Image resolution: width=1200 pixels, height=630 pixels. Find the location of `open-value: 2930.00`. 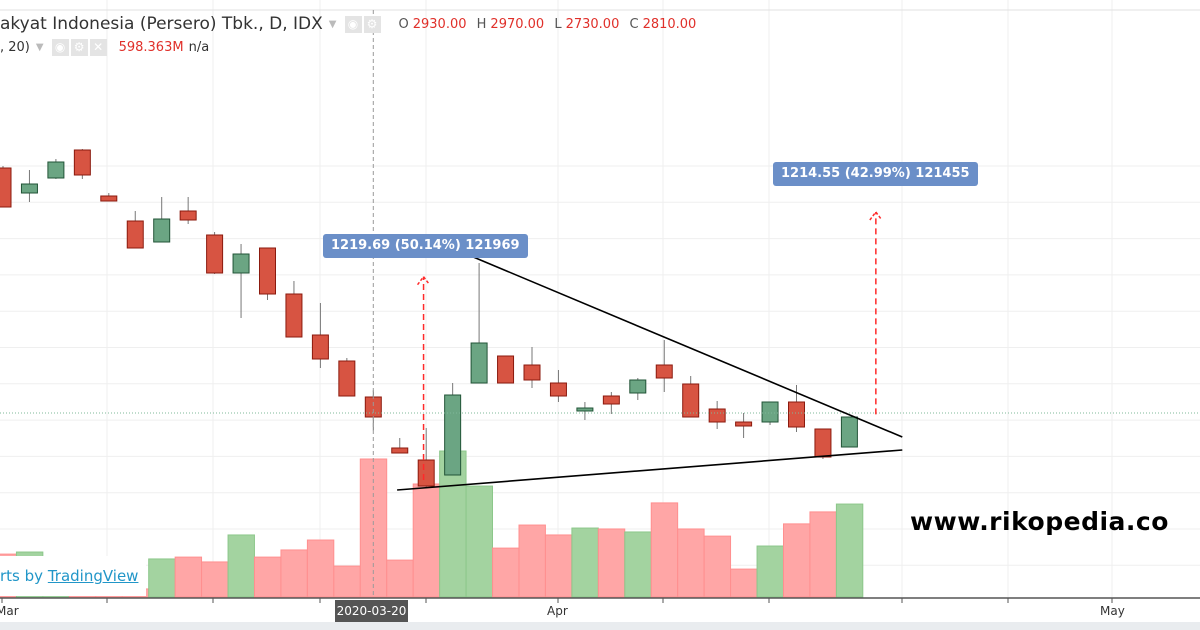

open-value: 2930.00 is located at coordinates (439, 24).